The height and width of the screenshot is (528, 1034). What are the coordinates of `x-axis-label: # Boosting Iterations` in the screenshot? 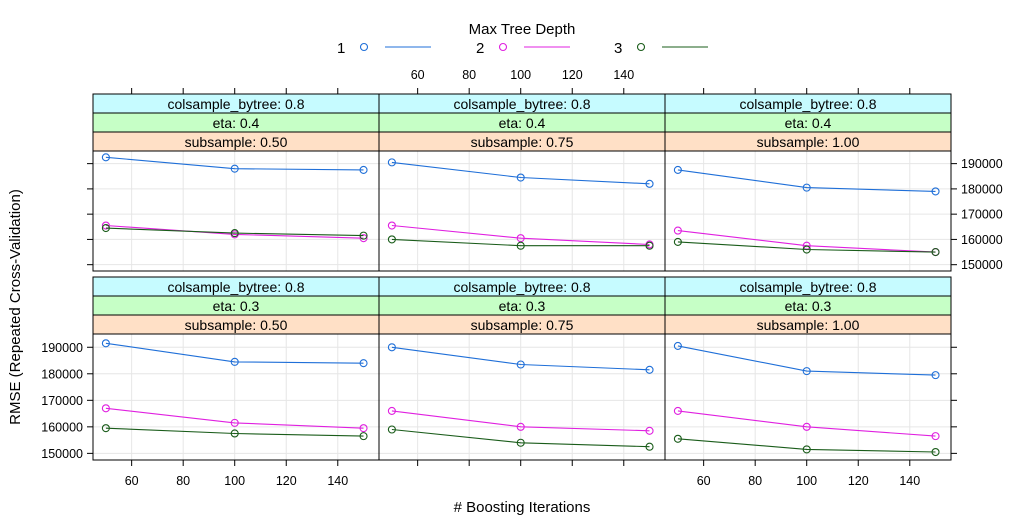 It's located at (522, 507).